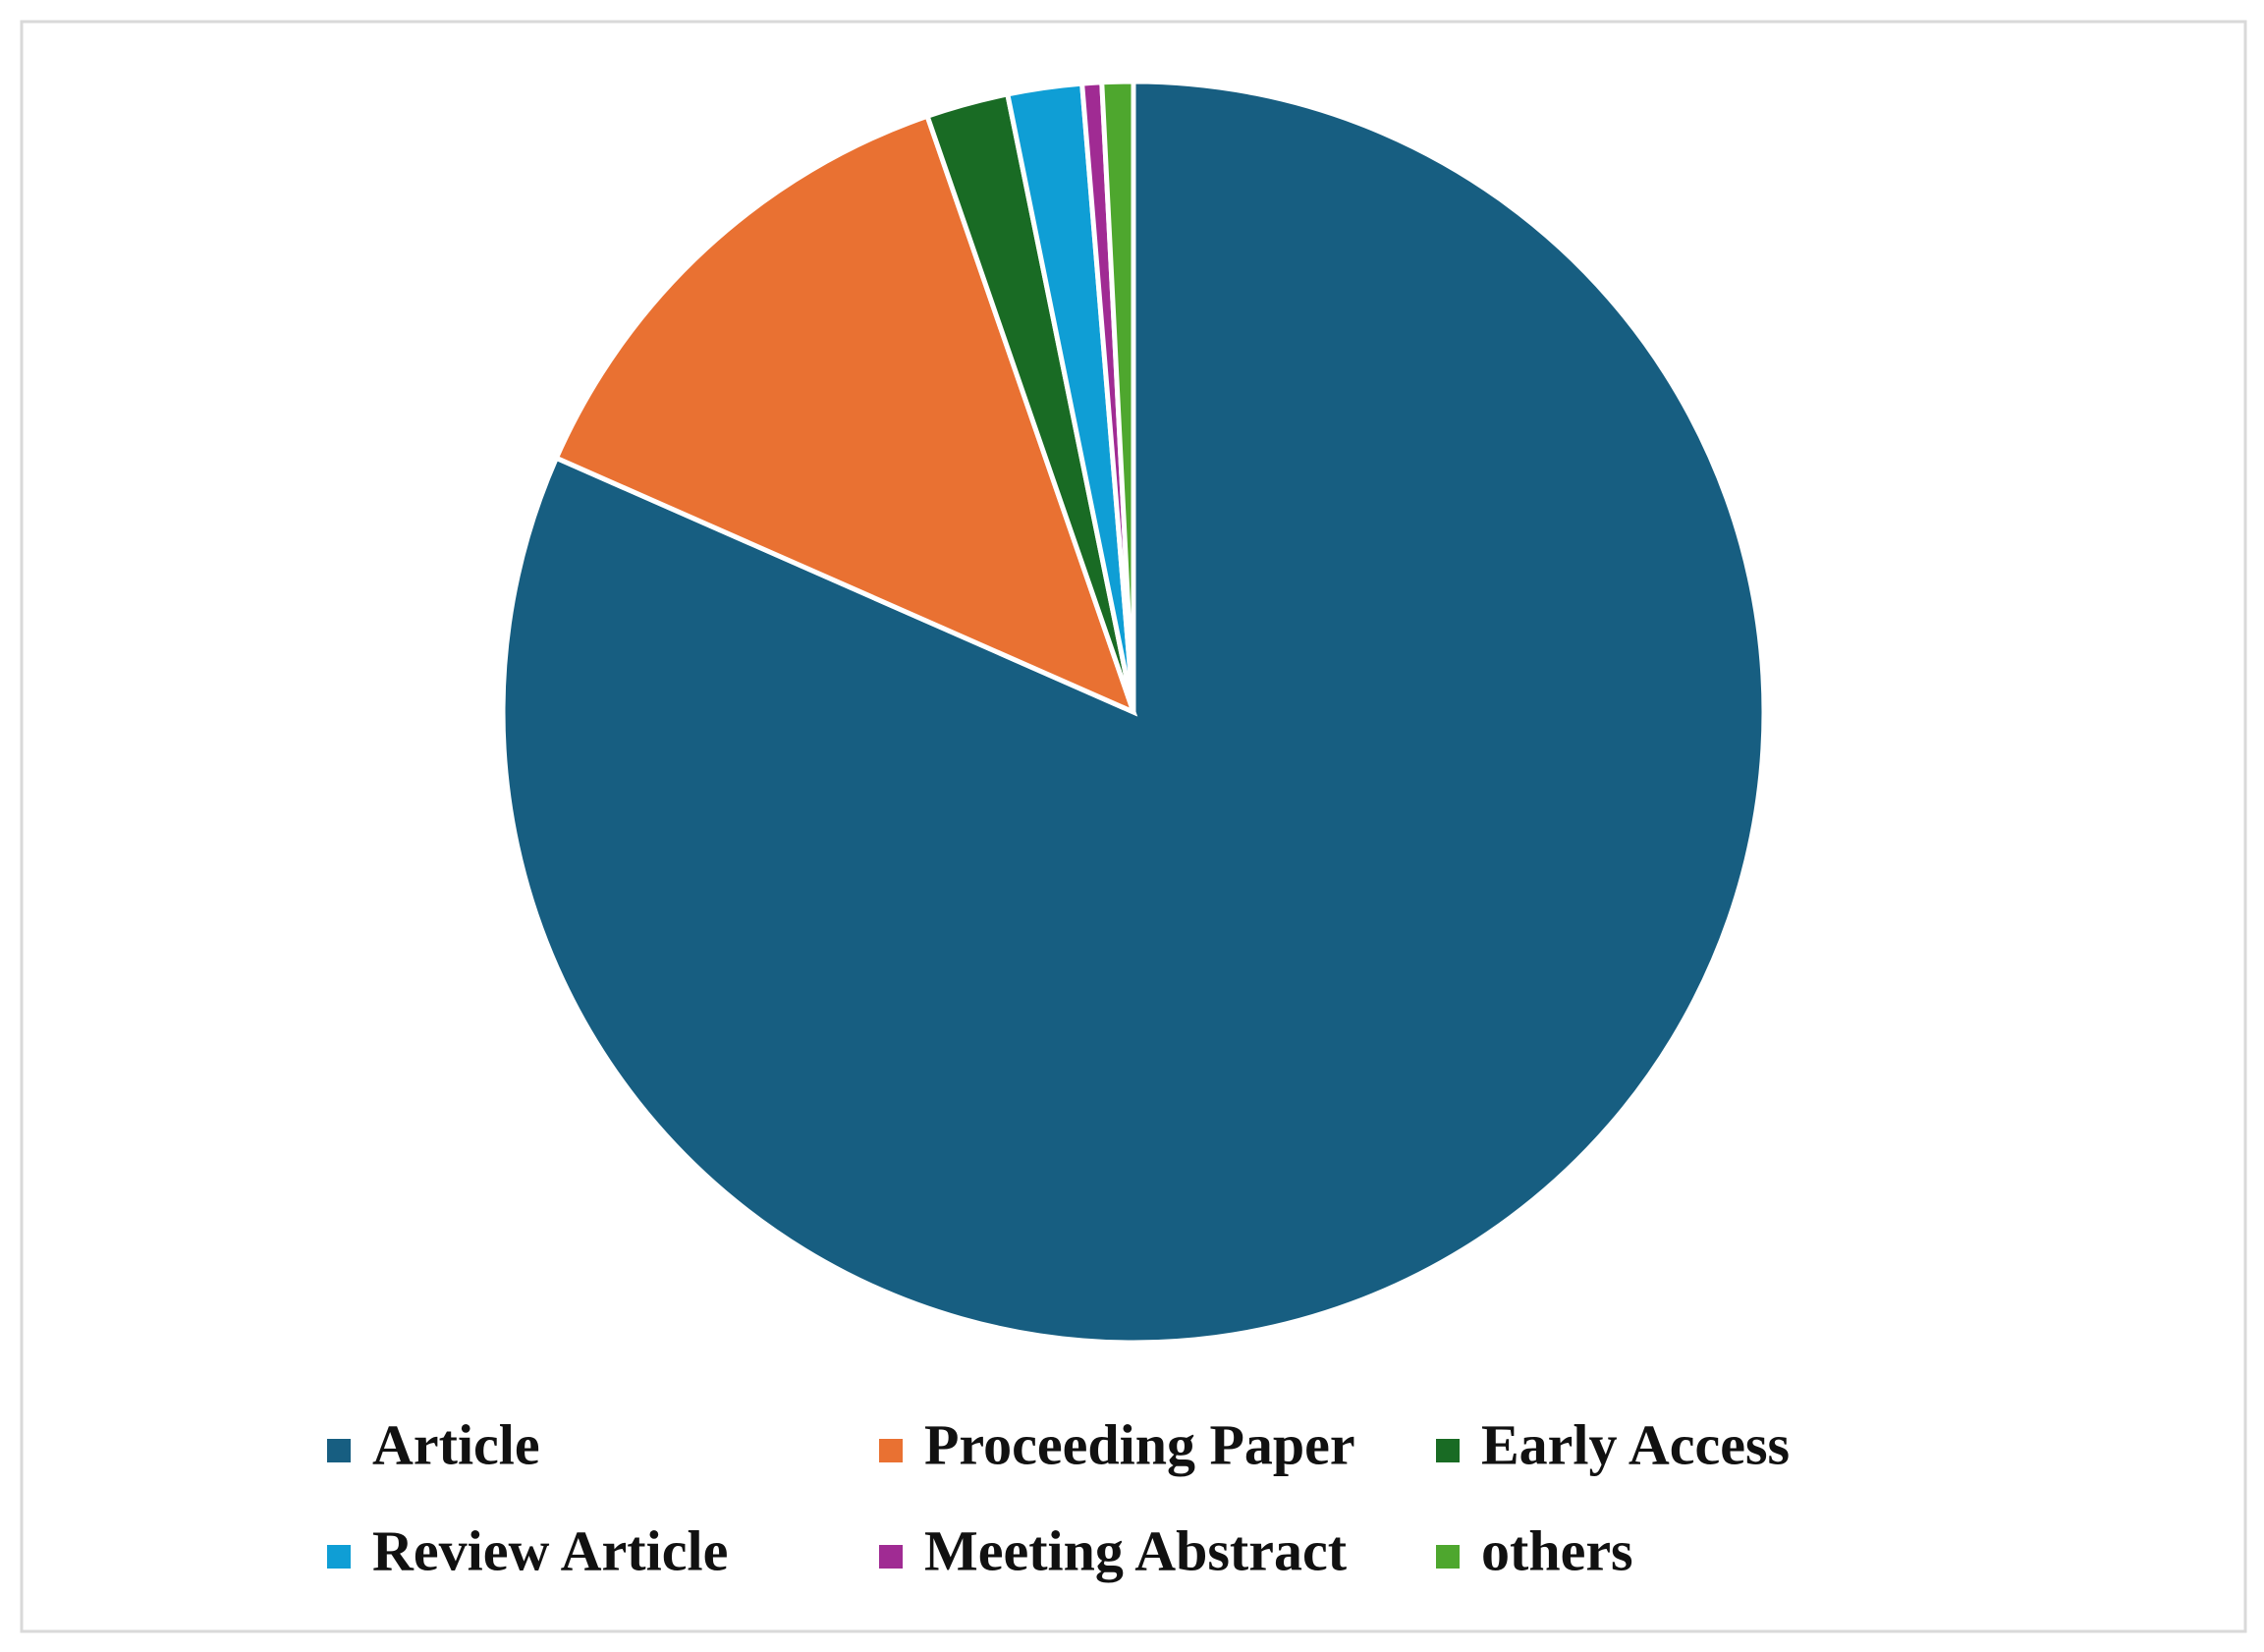  What do you see at coordinates (456, 1444) in the screenshot?
I see `legend-label: Article` at bounding box center [456, 1444].